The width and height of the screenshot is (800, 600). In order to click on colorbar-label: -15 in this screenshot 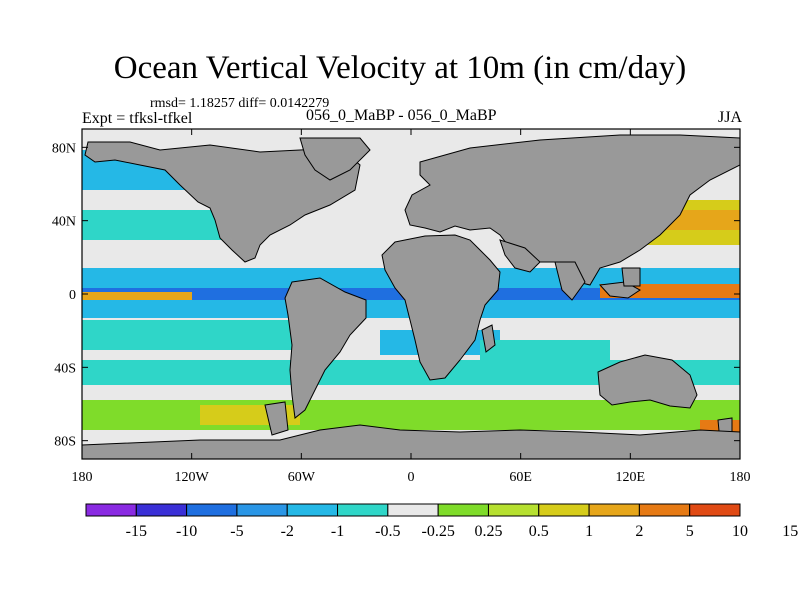, I will do `click(136, 531)`.